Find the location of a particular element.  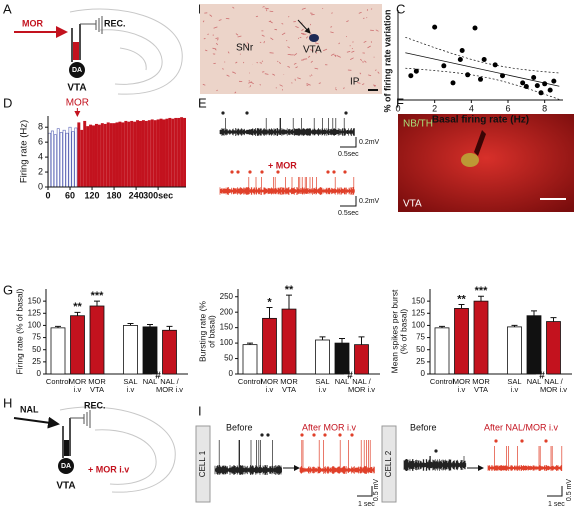

x-tick-label: 4 is located at coordinates (471, 108).